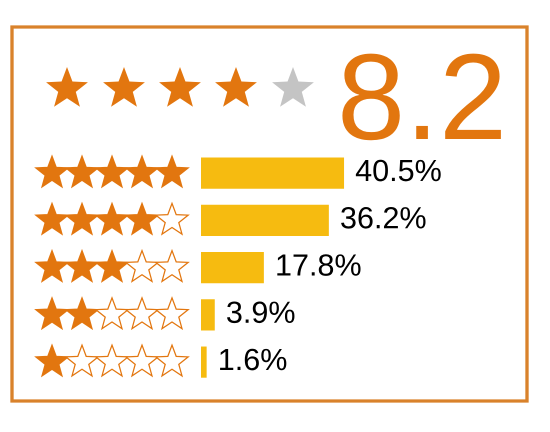 The image size is (550, 432). What do you see at coordinates (398, 171) in the screenshot?
I see `data-label: 40.5%` at bounding box center [398, 171].